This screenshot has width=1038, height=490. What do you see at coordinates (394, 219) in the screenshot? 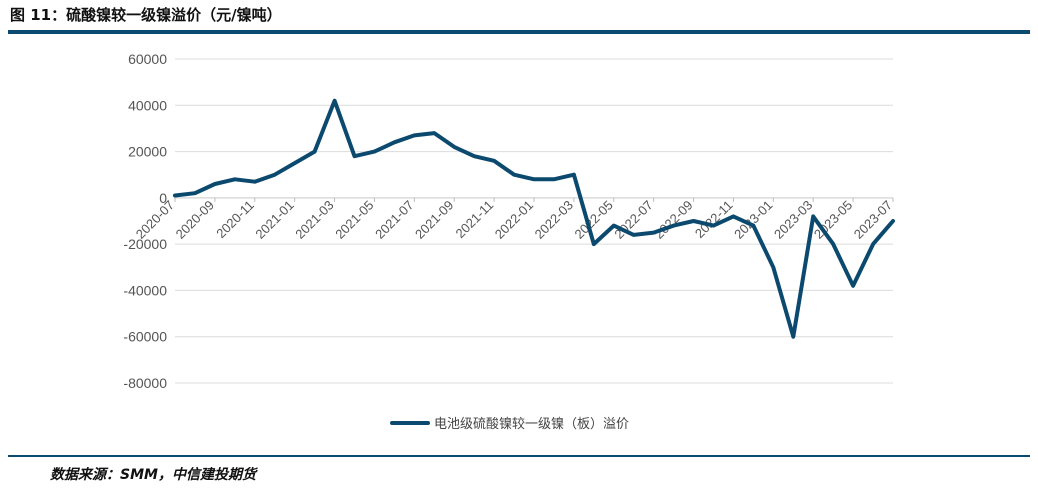
I see `x-tick-label: 2021-07` at bounding box center [394, 219].